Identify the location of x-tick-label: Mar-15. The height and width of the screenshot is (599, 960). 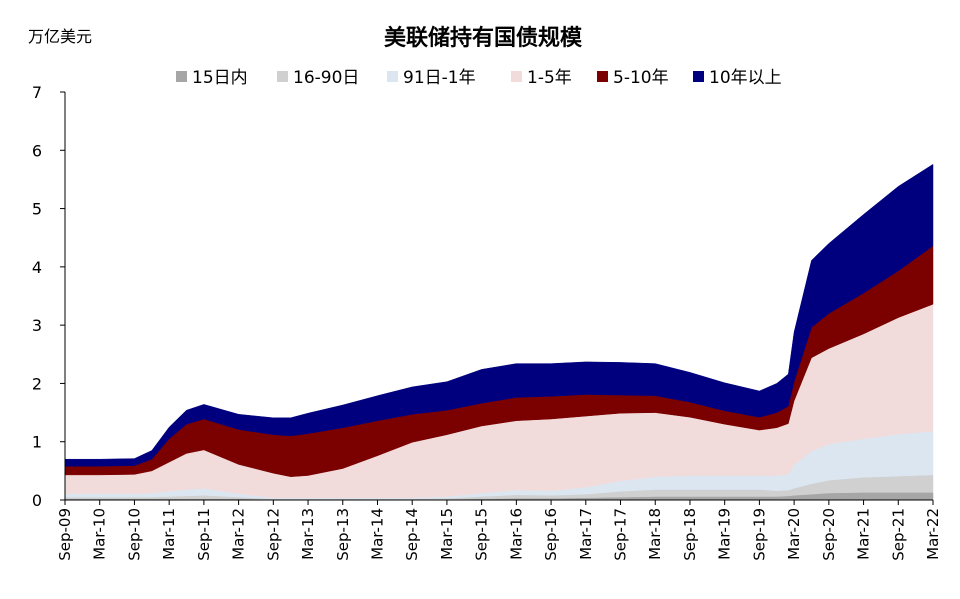
(447, 534).